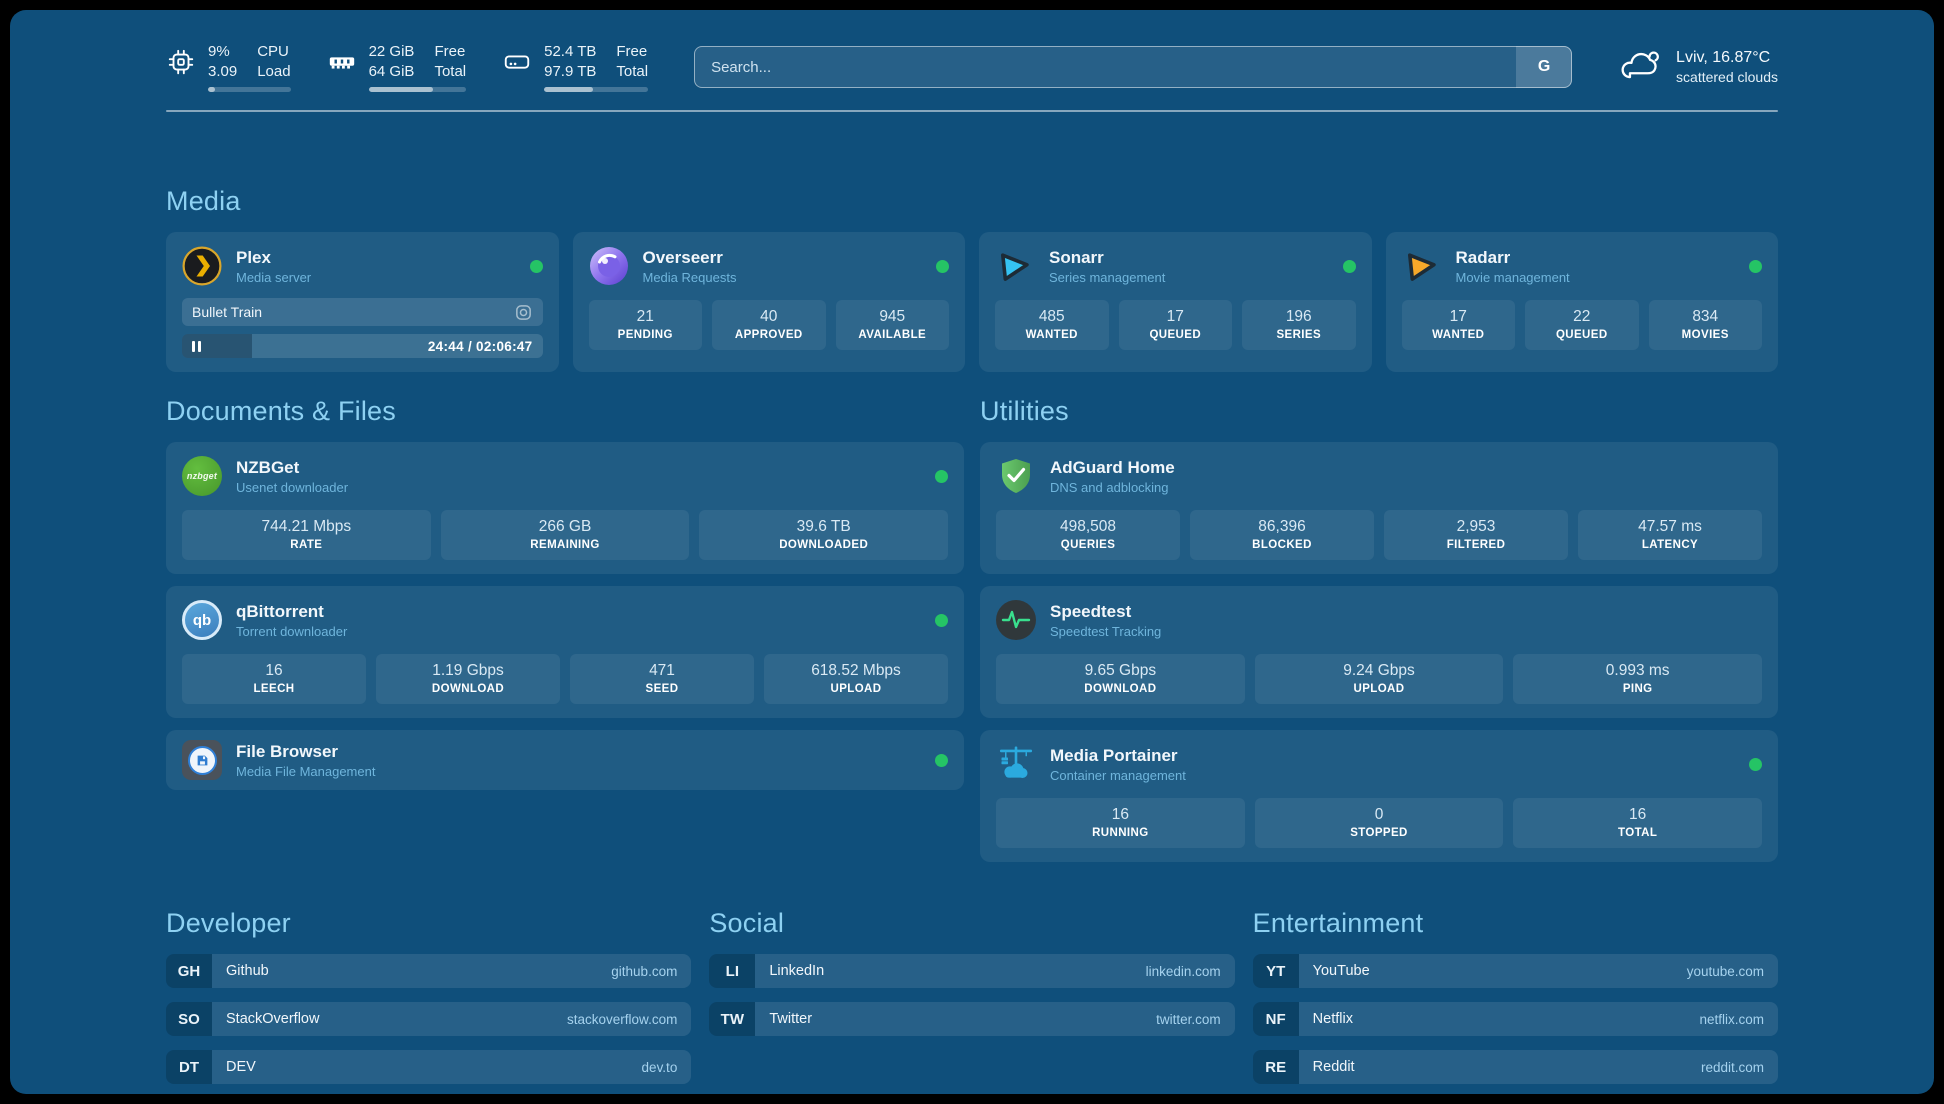 Image resolution: width=1944 pixels, height=1104 pixels. What do you see at coordinates (662, 679) in the screenshot?
I see `stat-box: 471 SEED` at bounding box center [662, 679].